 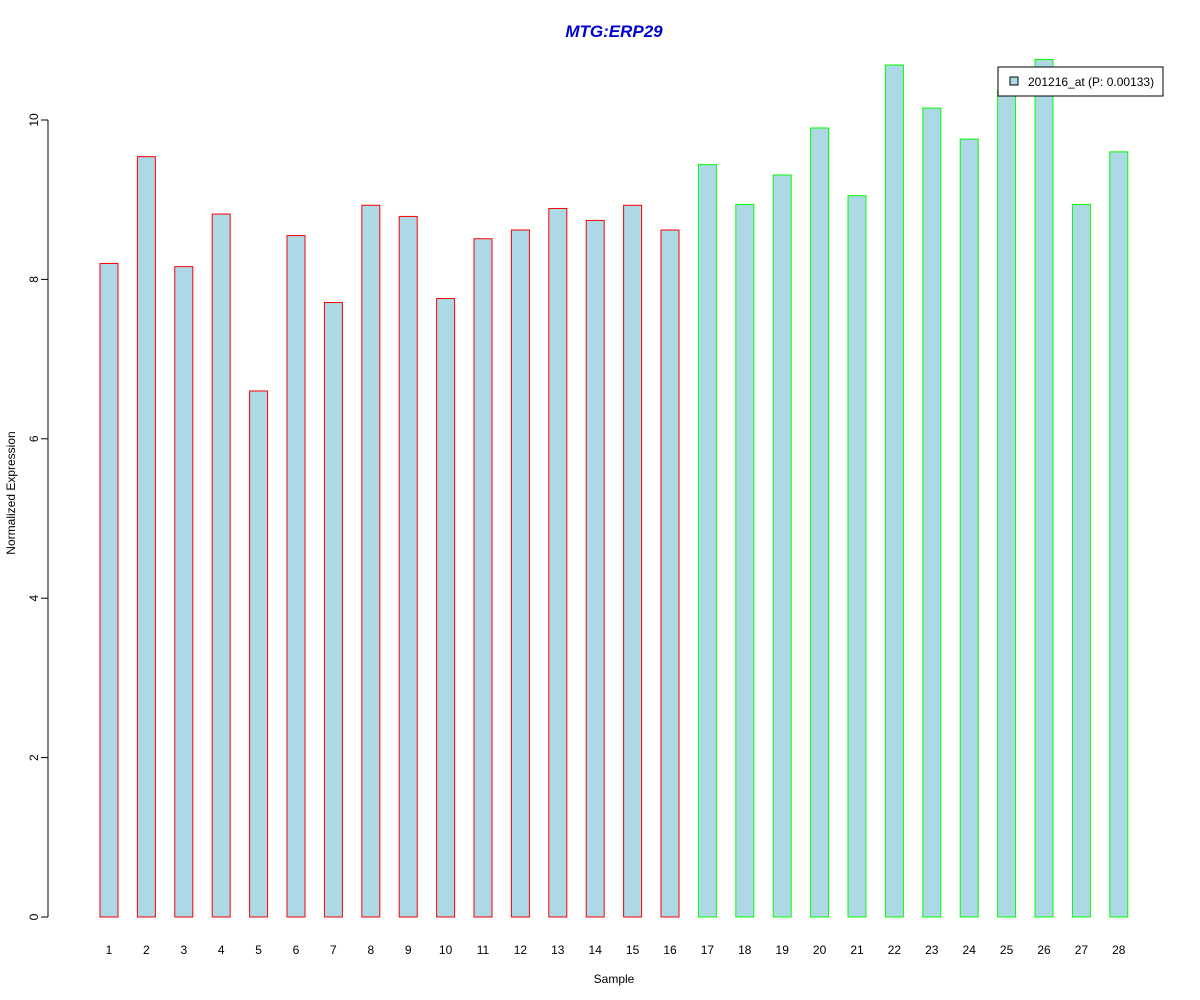 What do you see at coordinates (483, 950) in the screenshot?
I see `x-tick-label: 11` at bounding box center [483, 950].